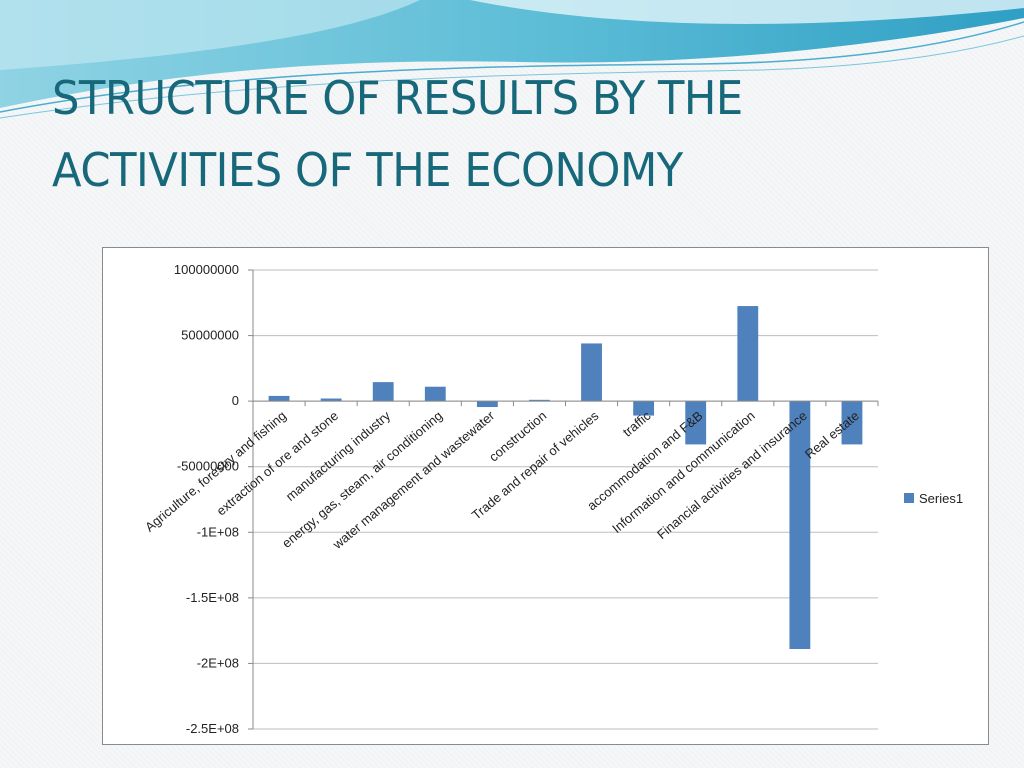 This screenshot has width=1024, height=768. I want to click on y-tick-label: 50000000, so click(210, 335).